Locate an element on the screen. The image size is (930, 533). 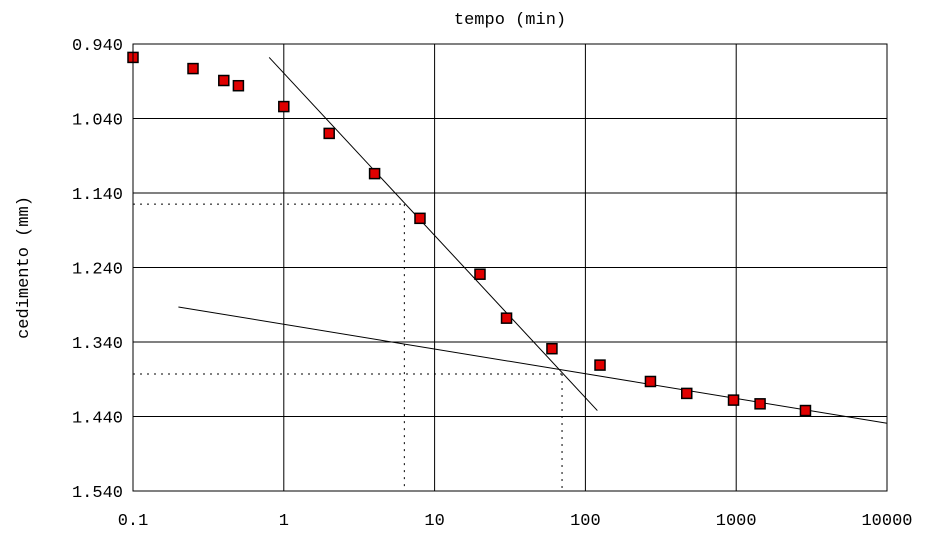
y-tick-label: 1.040 is located at coordinates (97, 121).